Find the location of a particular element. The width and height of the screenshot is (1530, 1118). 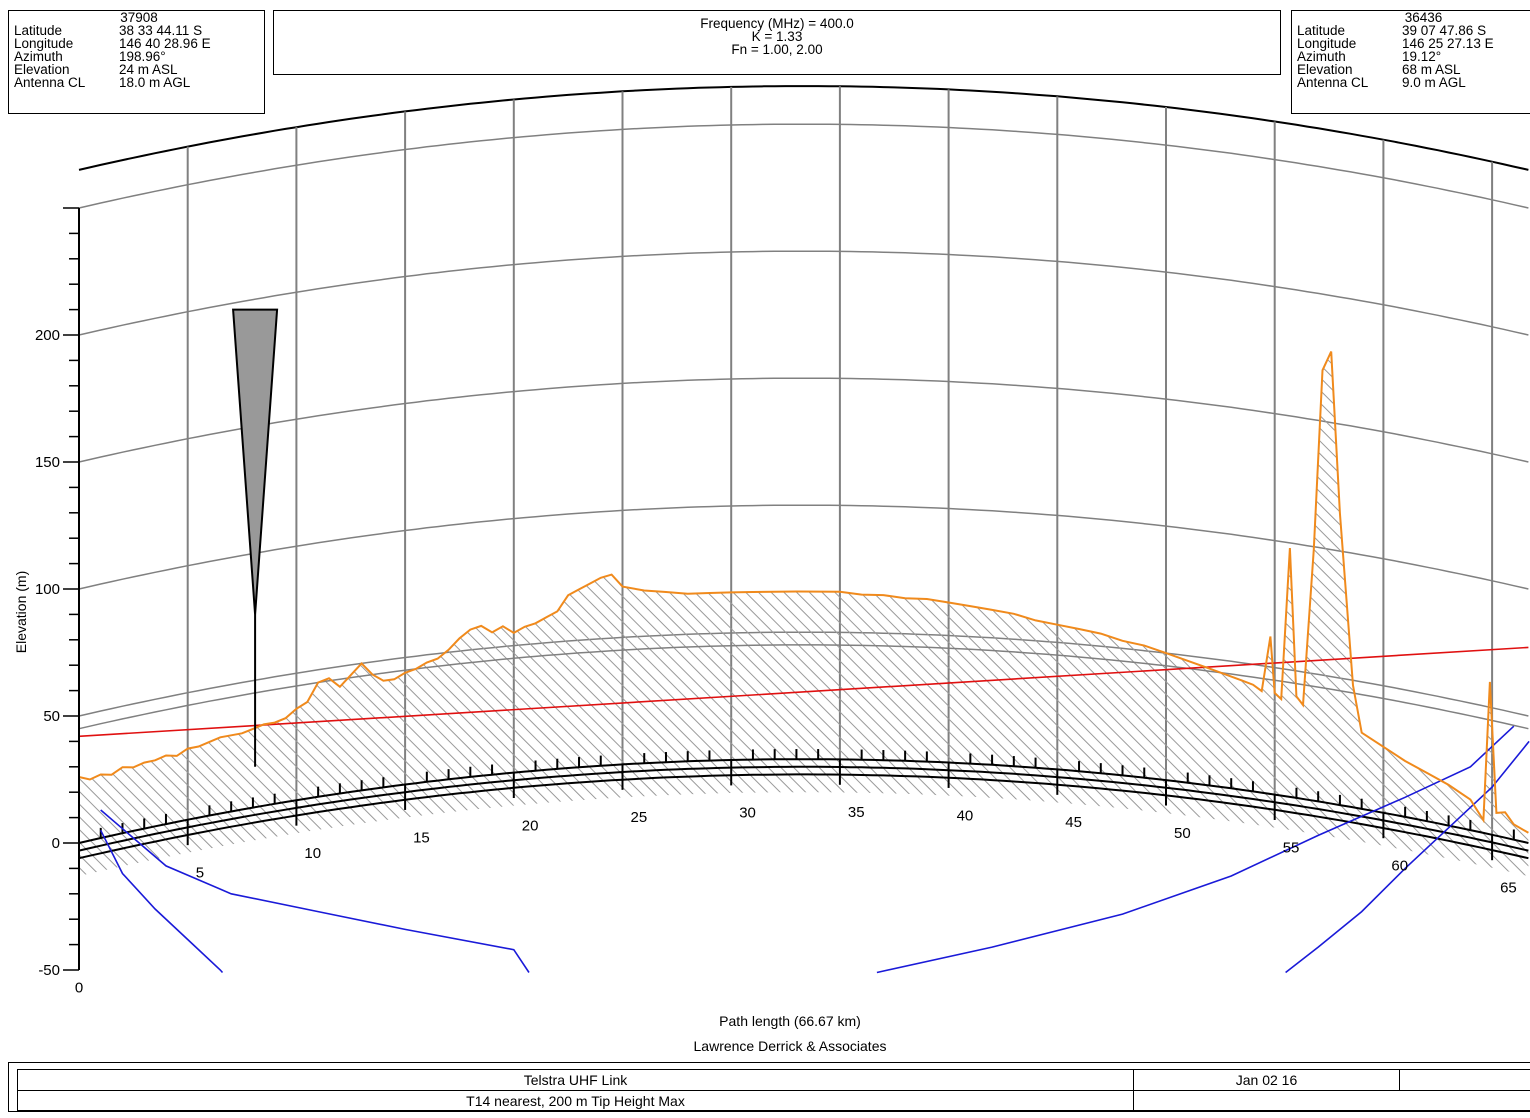

line-of-sight is located at coordinates (803, 692).